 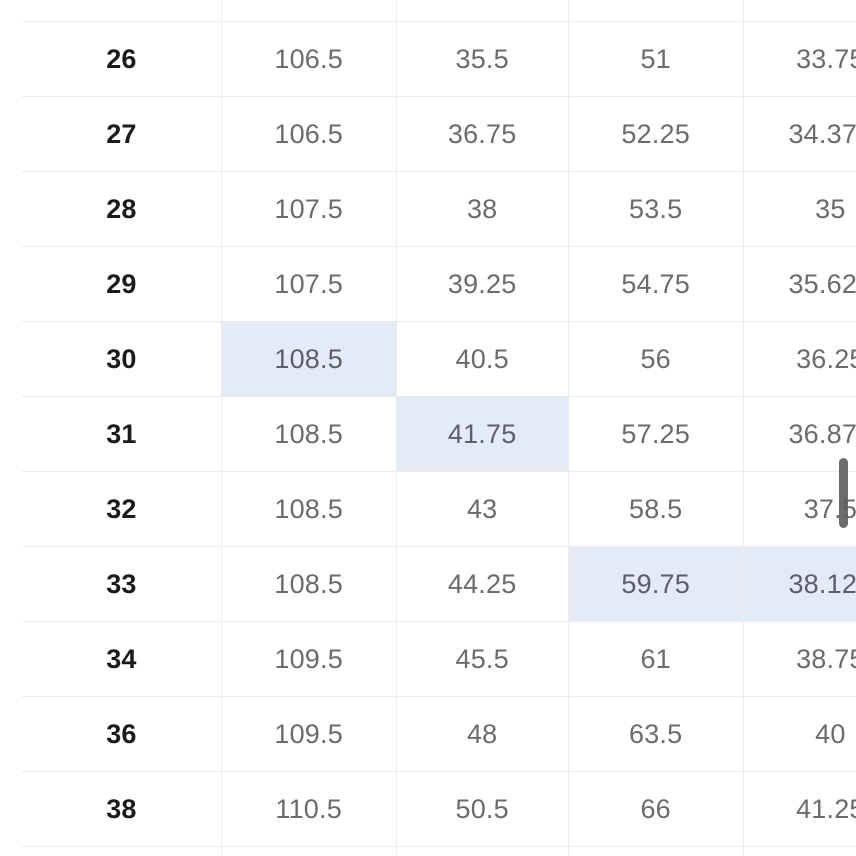 I want to click on table-cell-value: 61, so click(x=656, y=659).